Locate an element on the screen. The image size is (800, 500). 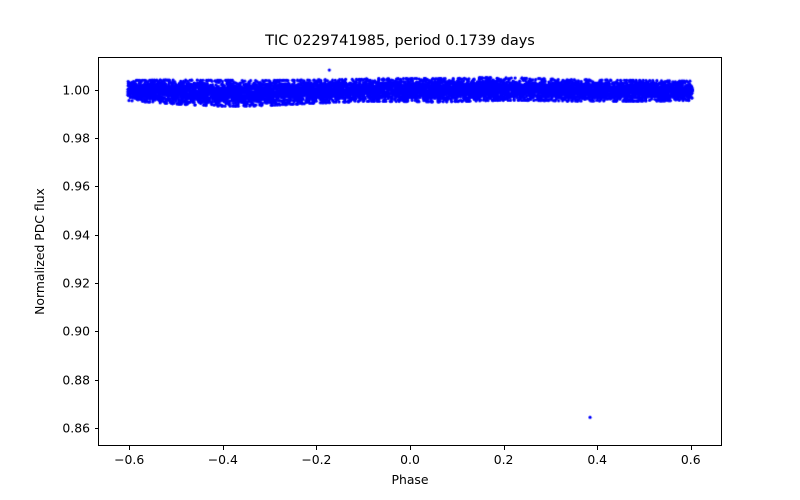
y-tick-label: 0.94 is located at coordinates (76, 235).